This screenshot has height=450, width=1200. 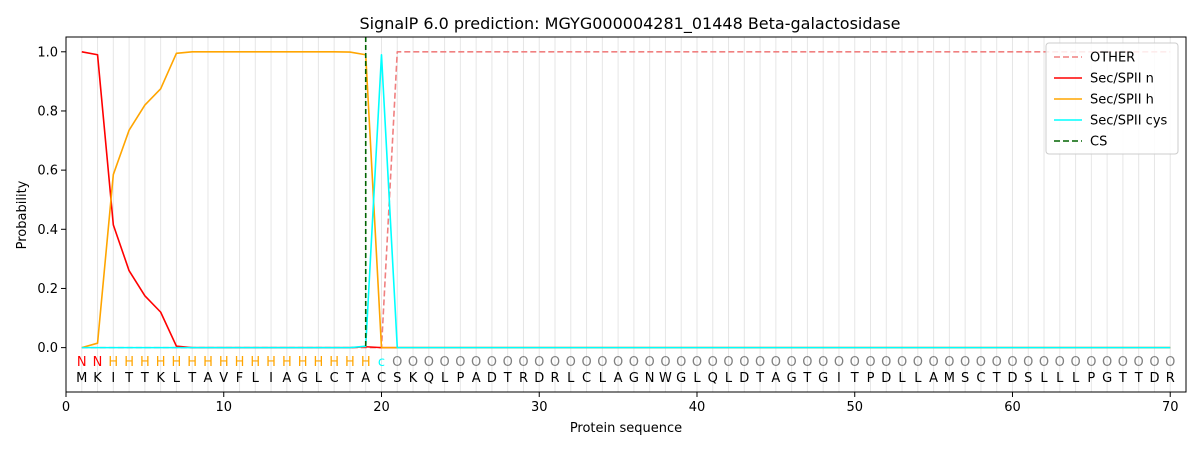 What do you see at coordinates (1170, 407) in the screenshot?
I see `x-tick-label: 70` at bounding box center [1170, 407].